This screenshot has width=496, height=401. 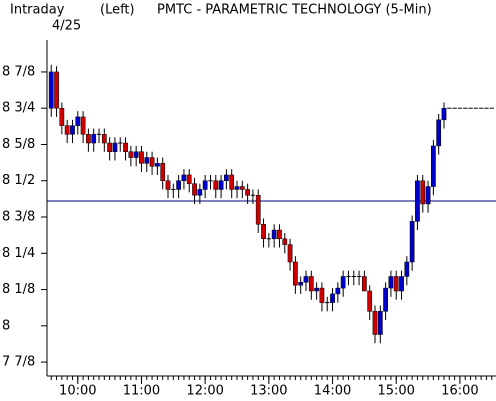 What do you see at coordinates (77, 391) in the screenshot?
I see `x-tick-label: 10:00` at bounding box center [77, 391].